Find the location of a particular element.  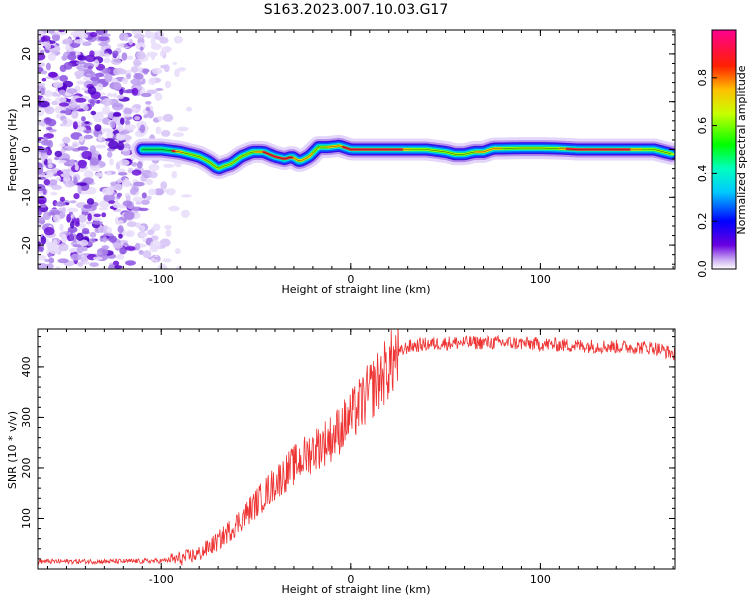

colorbar-tick-label: 0.8 is located at coordinates (702, 78).